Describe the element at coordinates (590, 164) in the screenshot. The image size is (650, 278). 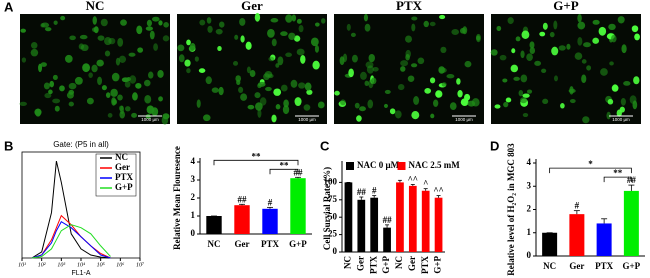
I see `bracket-label: *` at that location.